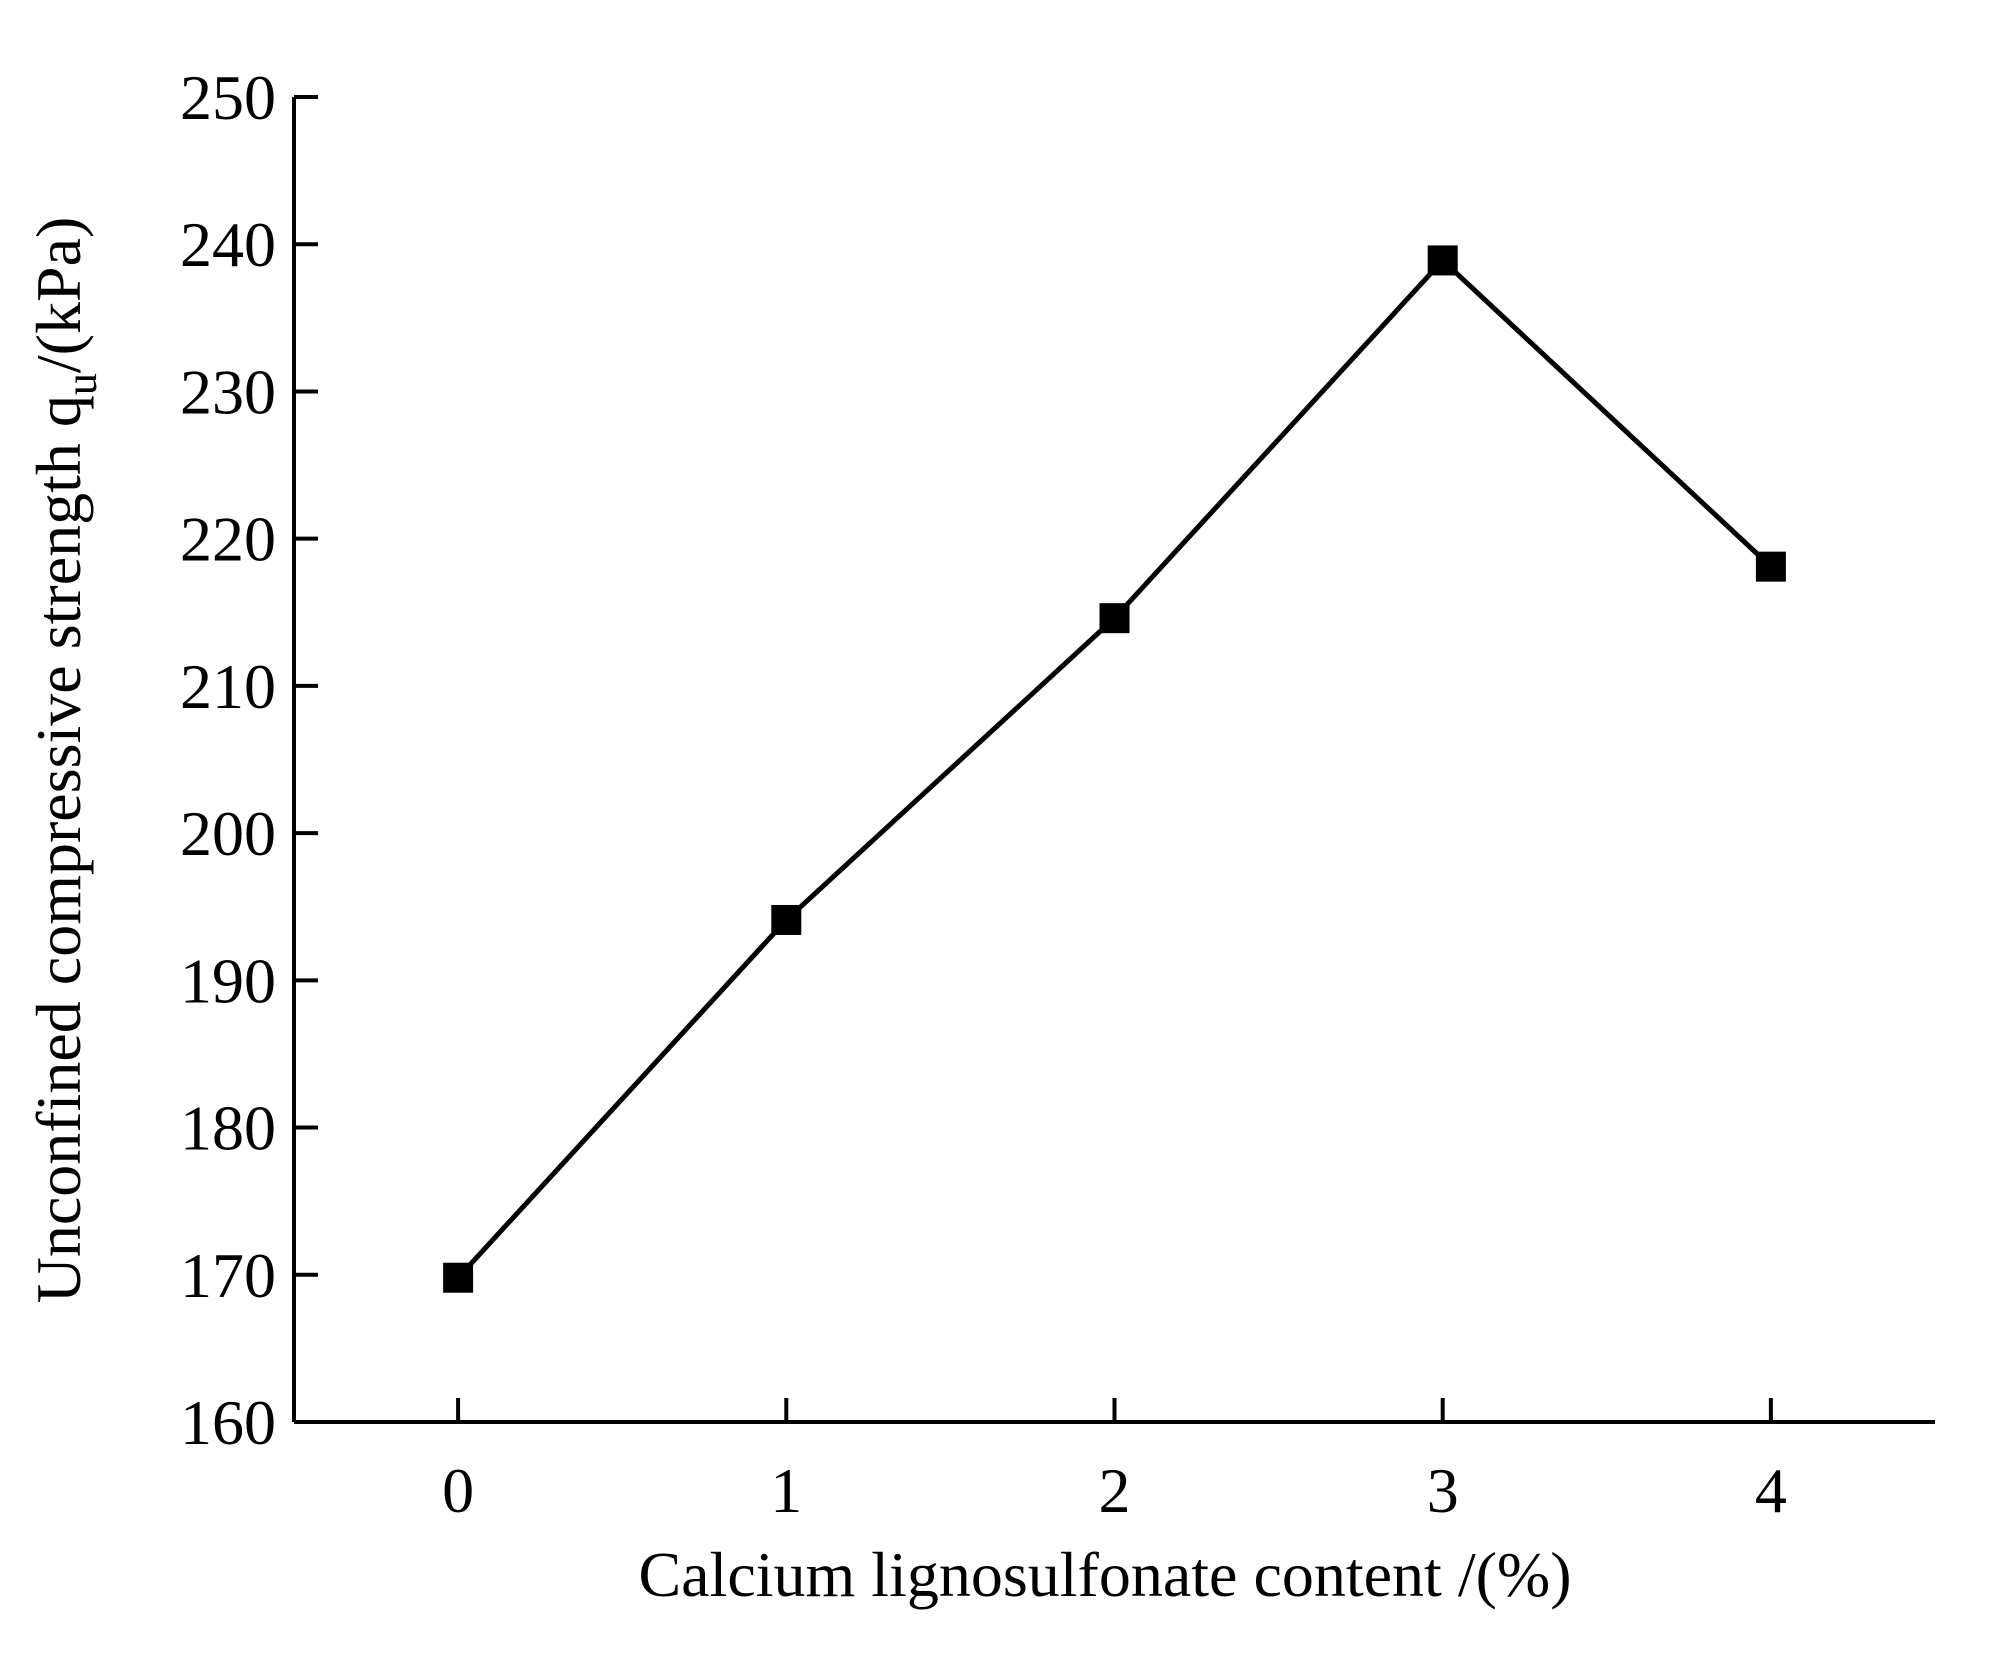  I want to click on y-tick-label: 210, so click(228, 686).